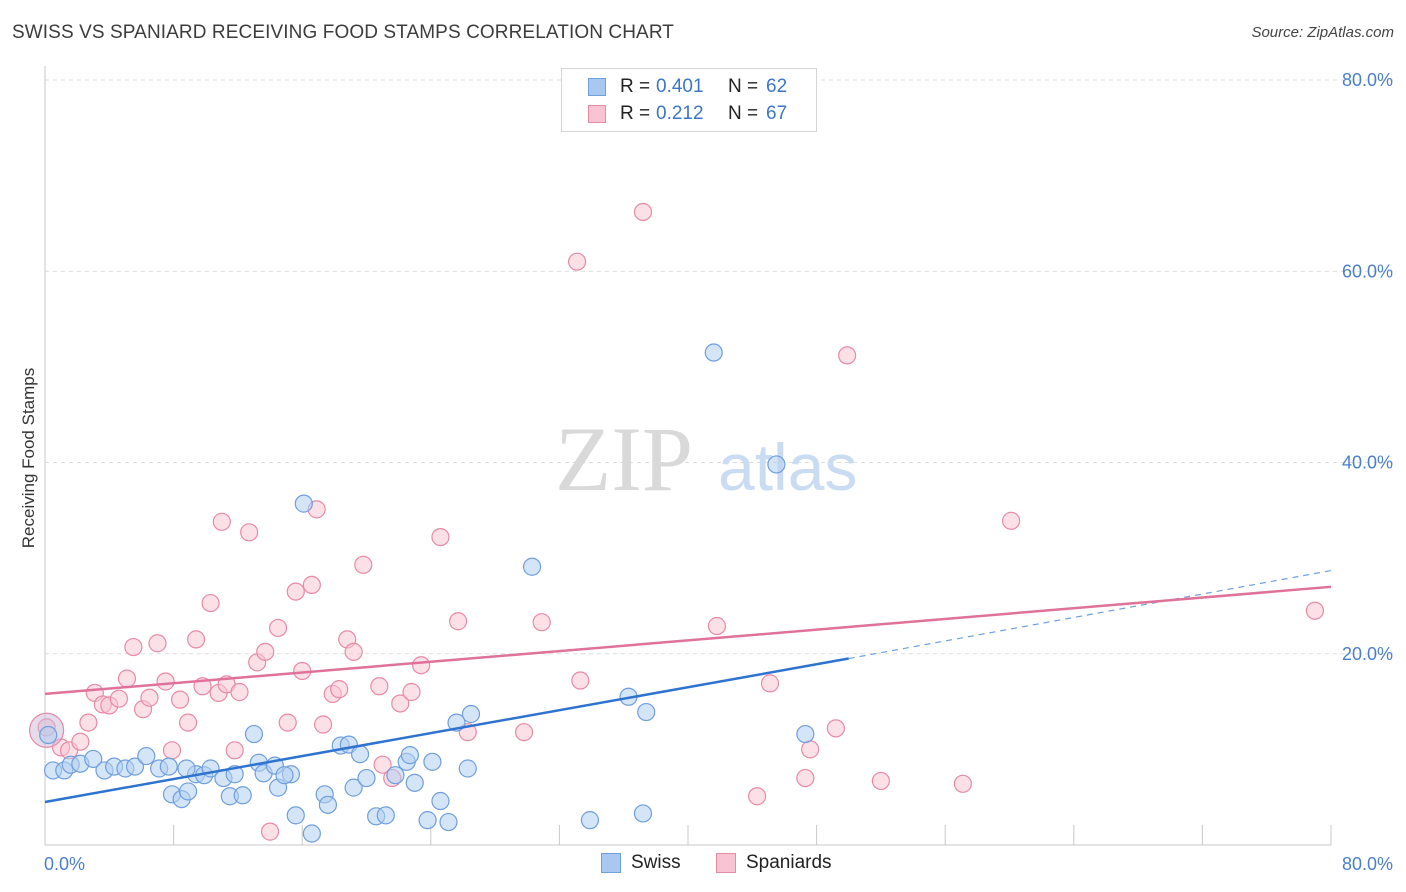 The height and width of the screenshot is (892, 1406). I want to click on y-tick-label: 60.0%, so click(1367, 271).